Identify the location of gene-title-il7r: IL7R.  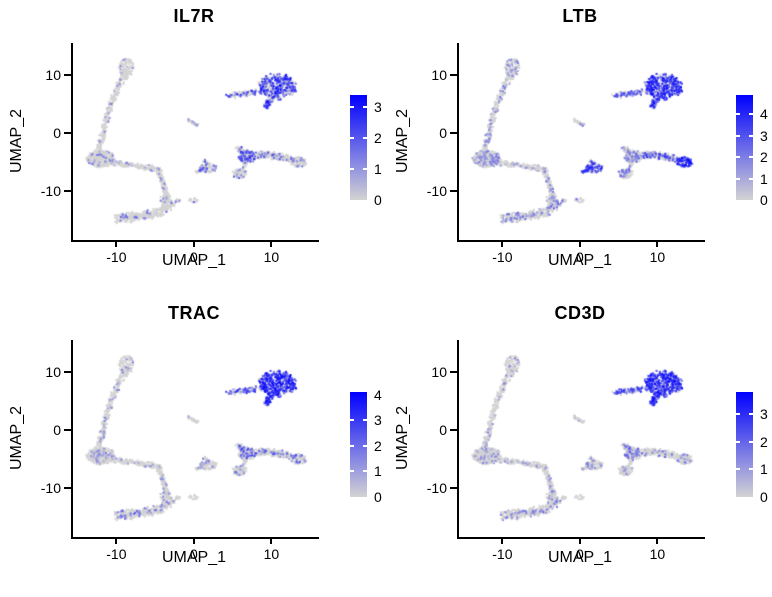
(194, 16).